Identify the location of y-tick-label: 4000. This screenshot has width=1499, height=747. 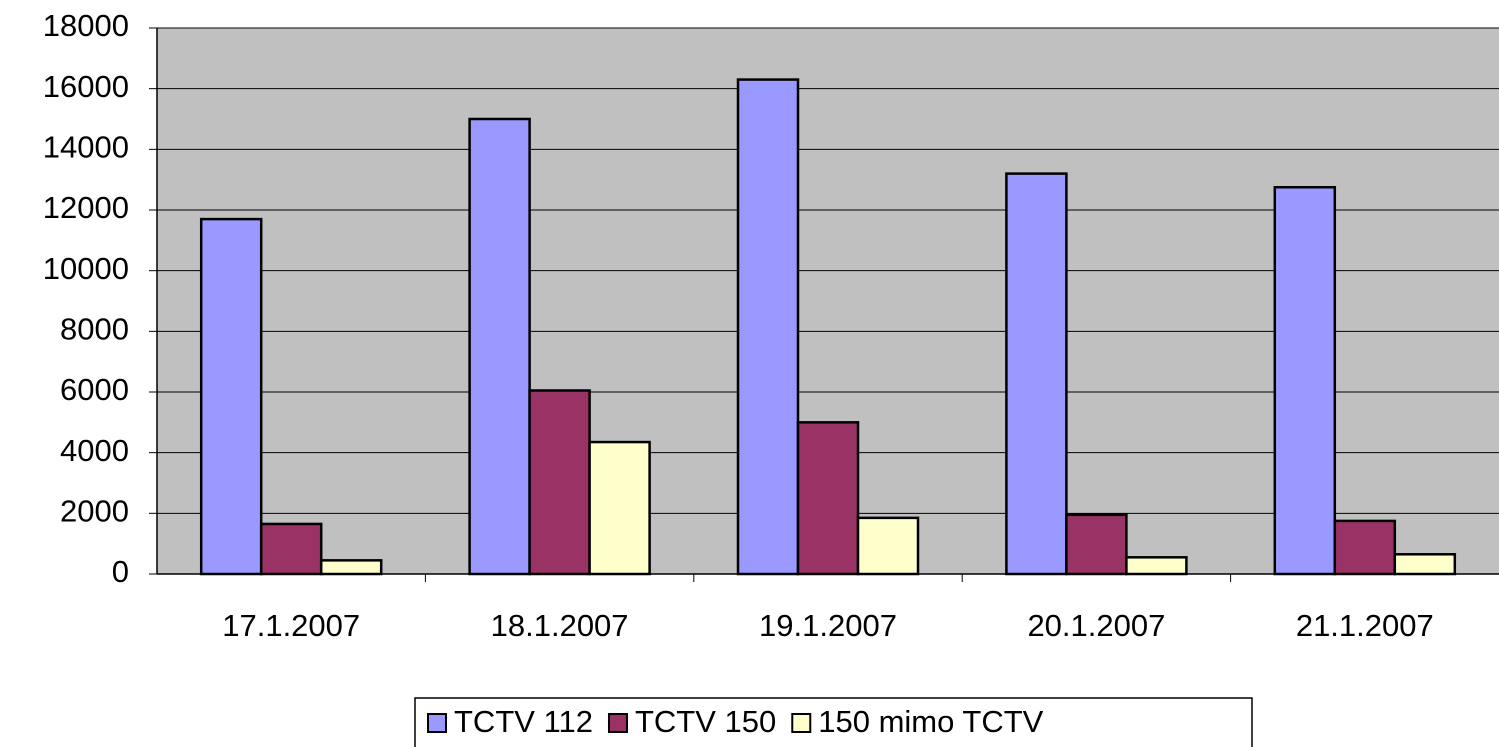
(94, 450).